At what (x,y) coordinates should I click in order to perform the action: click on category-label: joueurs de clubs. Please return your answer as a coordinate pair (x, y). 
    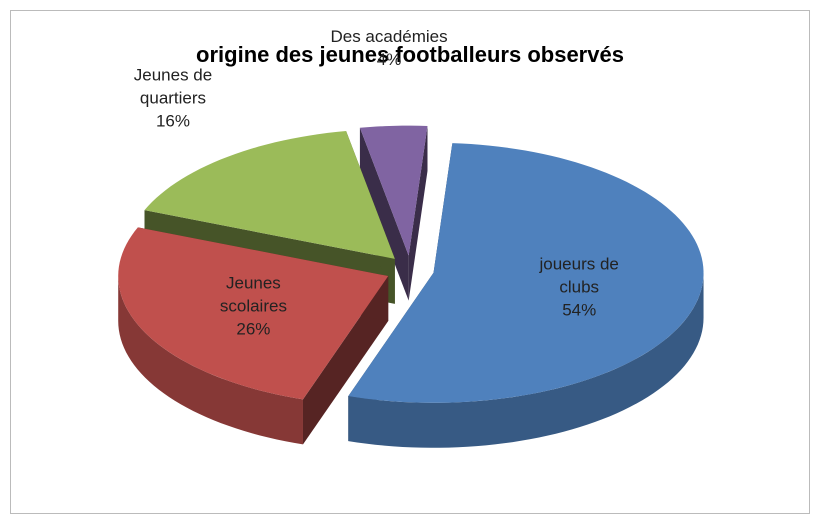
    Looking at the image, I should click on (579, 275).